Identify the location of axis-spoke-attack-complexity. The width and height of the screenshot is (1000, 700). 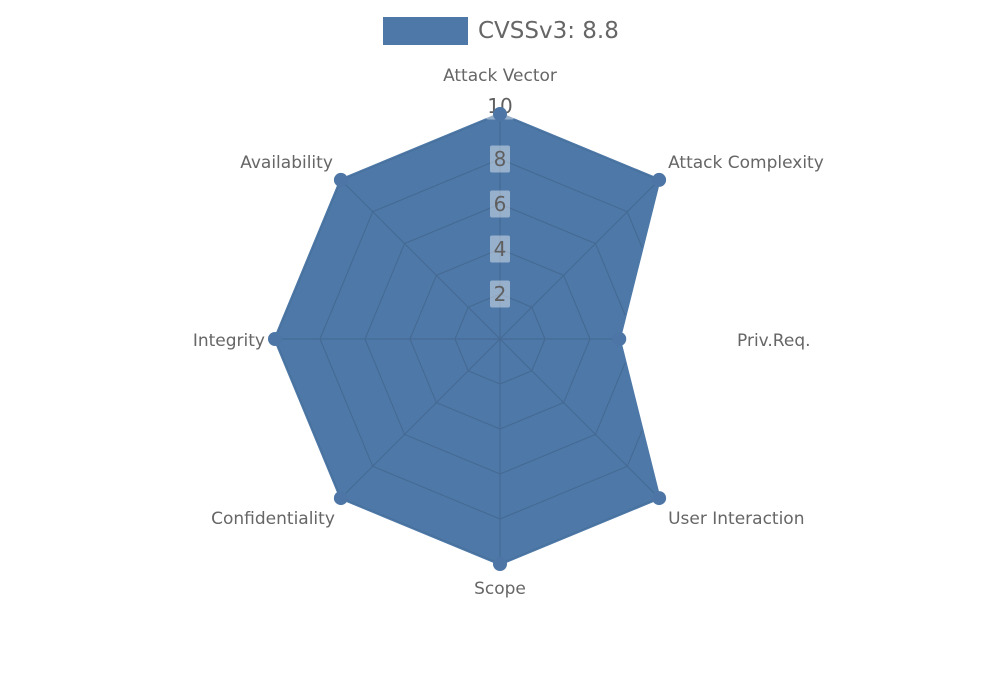
(579, 259).